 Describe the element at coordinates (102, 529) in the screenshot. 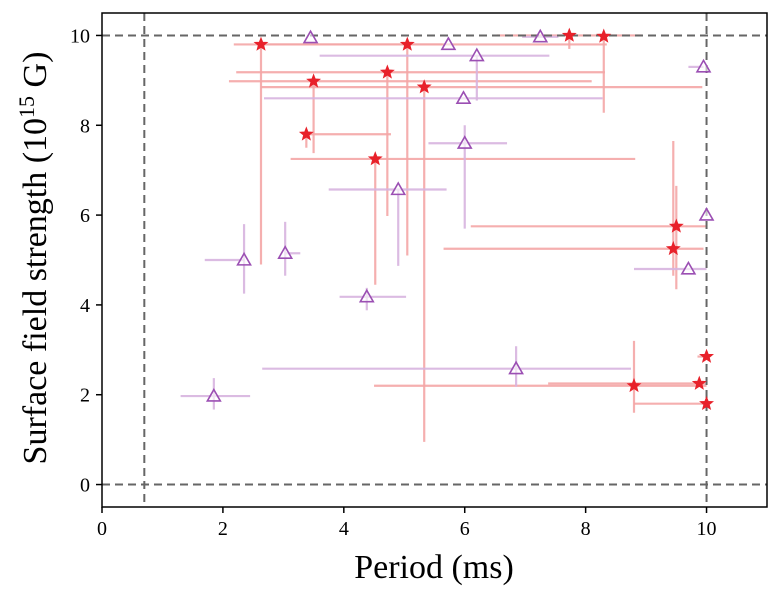

I see `x-tick-label: 0` at that location.